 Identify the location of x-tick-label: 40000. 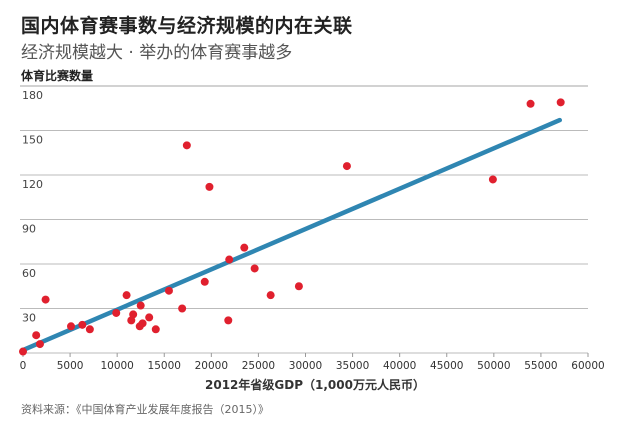
(399, 366).